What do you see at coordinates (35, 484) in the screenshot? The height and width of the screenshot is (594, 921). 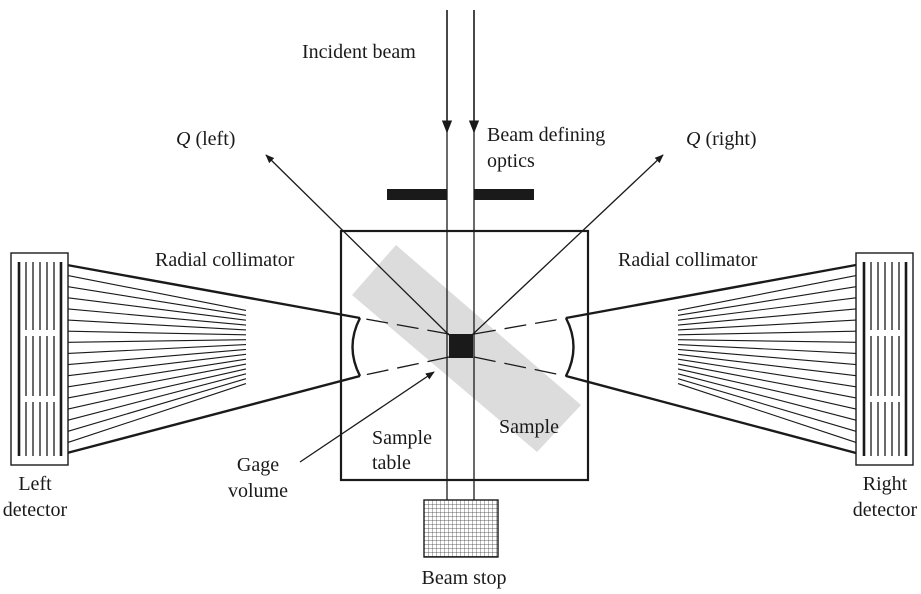 I see `left-detector-label: Left` at bounding box center [35, 484].